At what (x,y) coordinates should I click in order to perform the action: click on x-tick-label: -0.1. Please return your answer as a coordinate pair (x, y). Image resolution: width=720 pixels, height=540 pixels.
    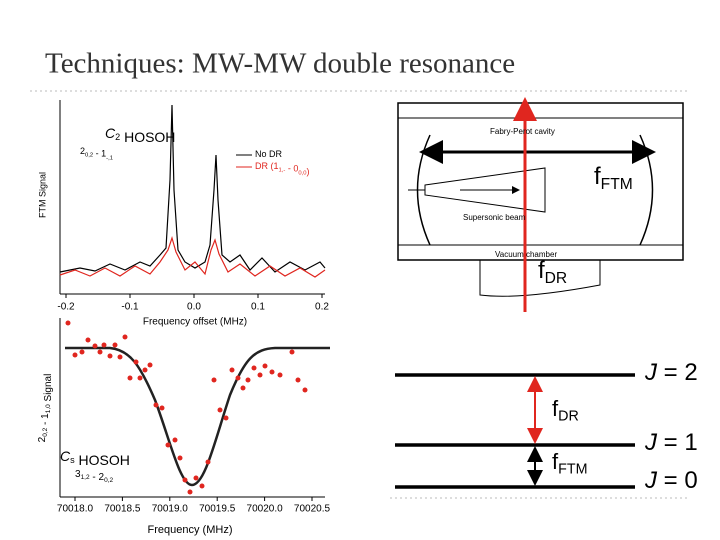
    Looking at the image, I should click on (130, 307).